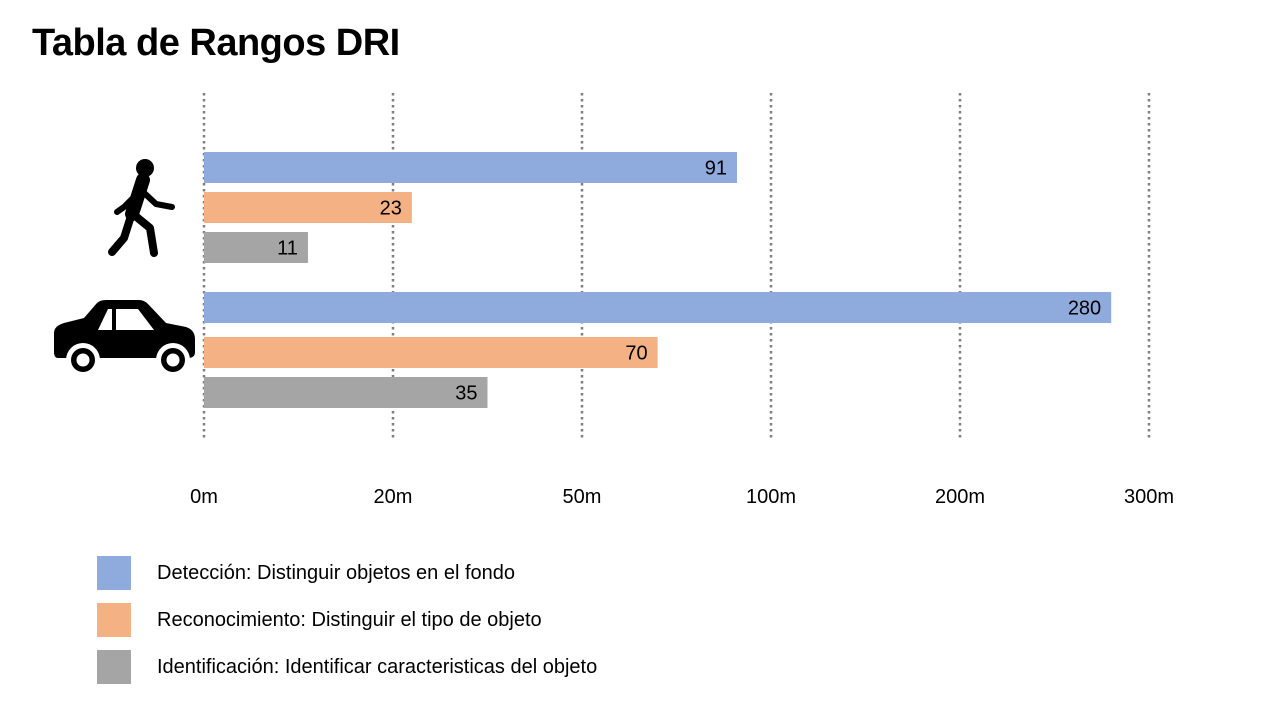 Image resolution: width=1280 pixels, height=720 pixels. What do you see at coordinates (1149, 497) in the screenshot?
I see `x-tick-label: 300m` at bounding box center [1149, 497].